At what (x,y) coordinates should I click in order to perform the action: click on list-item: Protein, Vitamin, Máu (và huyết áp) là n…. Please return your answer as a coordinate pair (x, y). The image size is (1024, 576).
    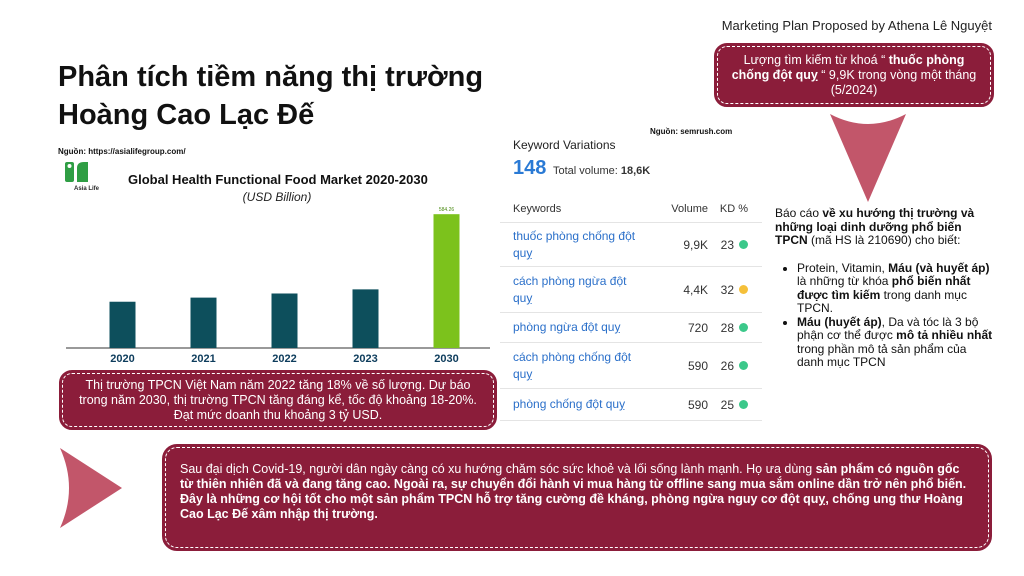
    Looking at the image, I should click on (895, 288).